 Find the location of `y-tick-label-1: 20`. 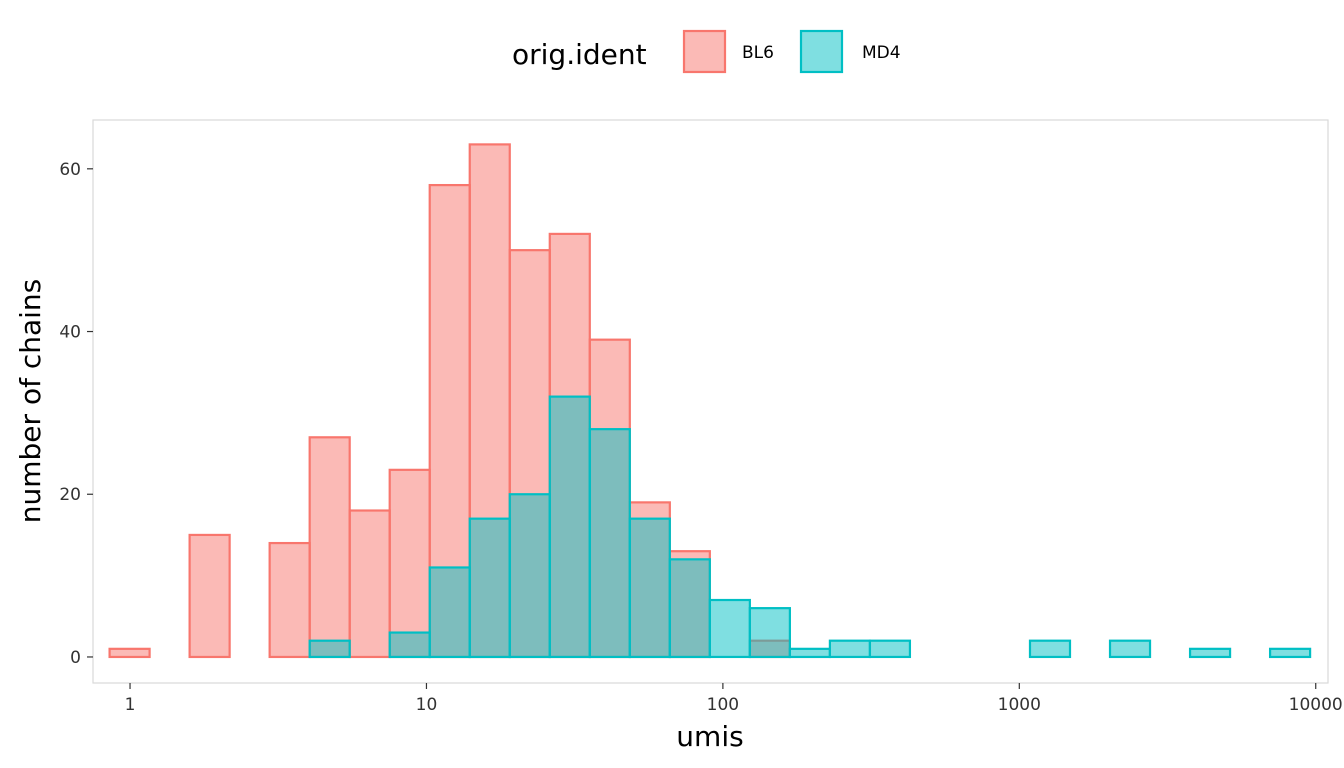

y-tick-label-1: 20 is located at coordinates (70, 495).